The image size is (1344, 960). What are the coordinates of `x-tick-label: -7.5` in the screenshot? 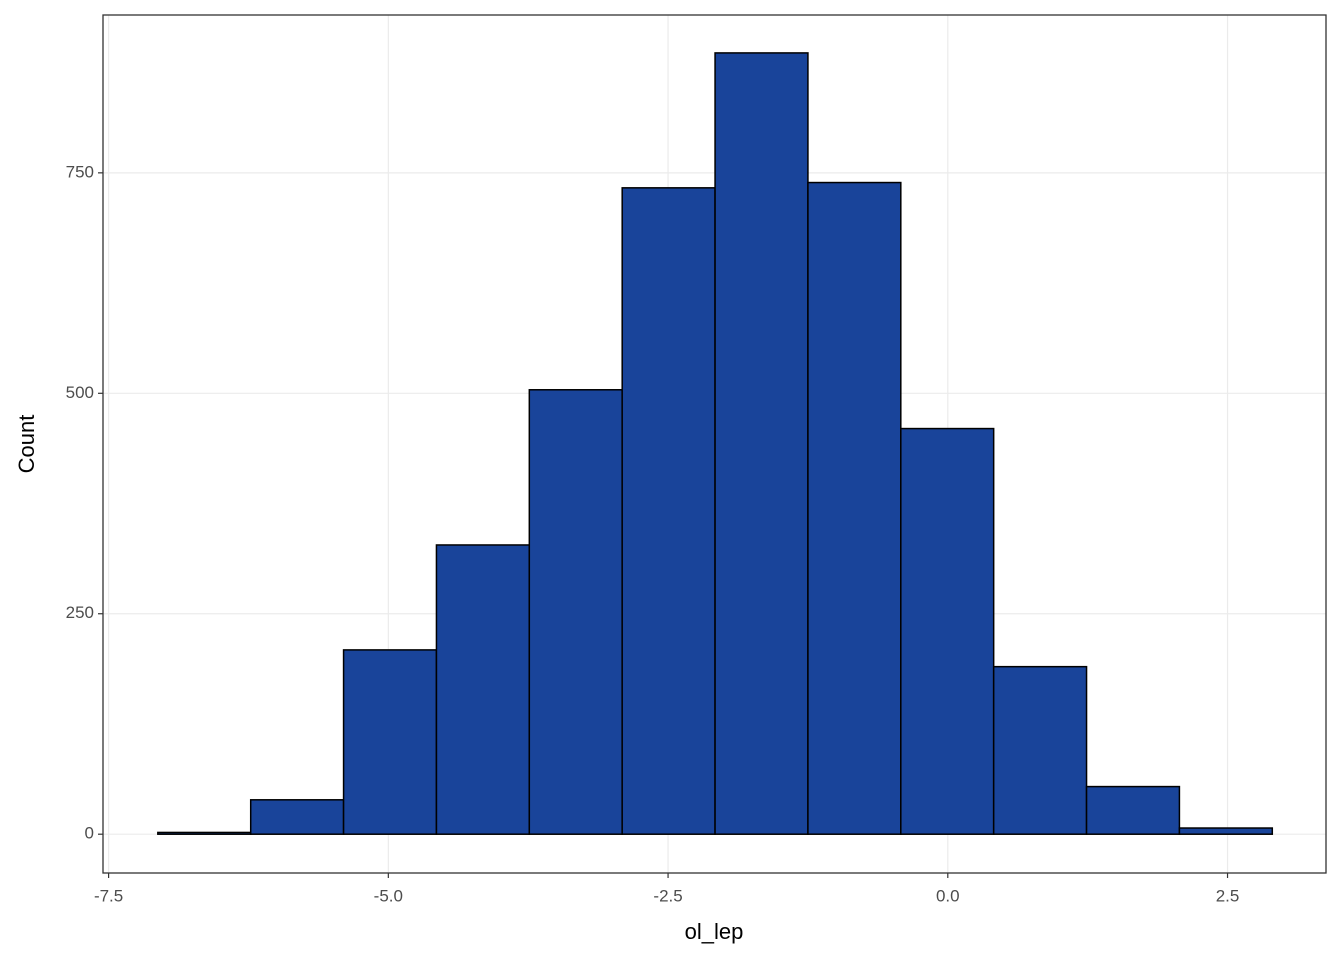 It's located at (108, 895).